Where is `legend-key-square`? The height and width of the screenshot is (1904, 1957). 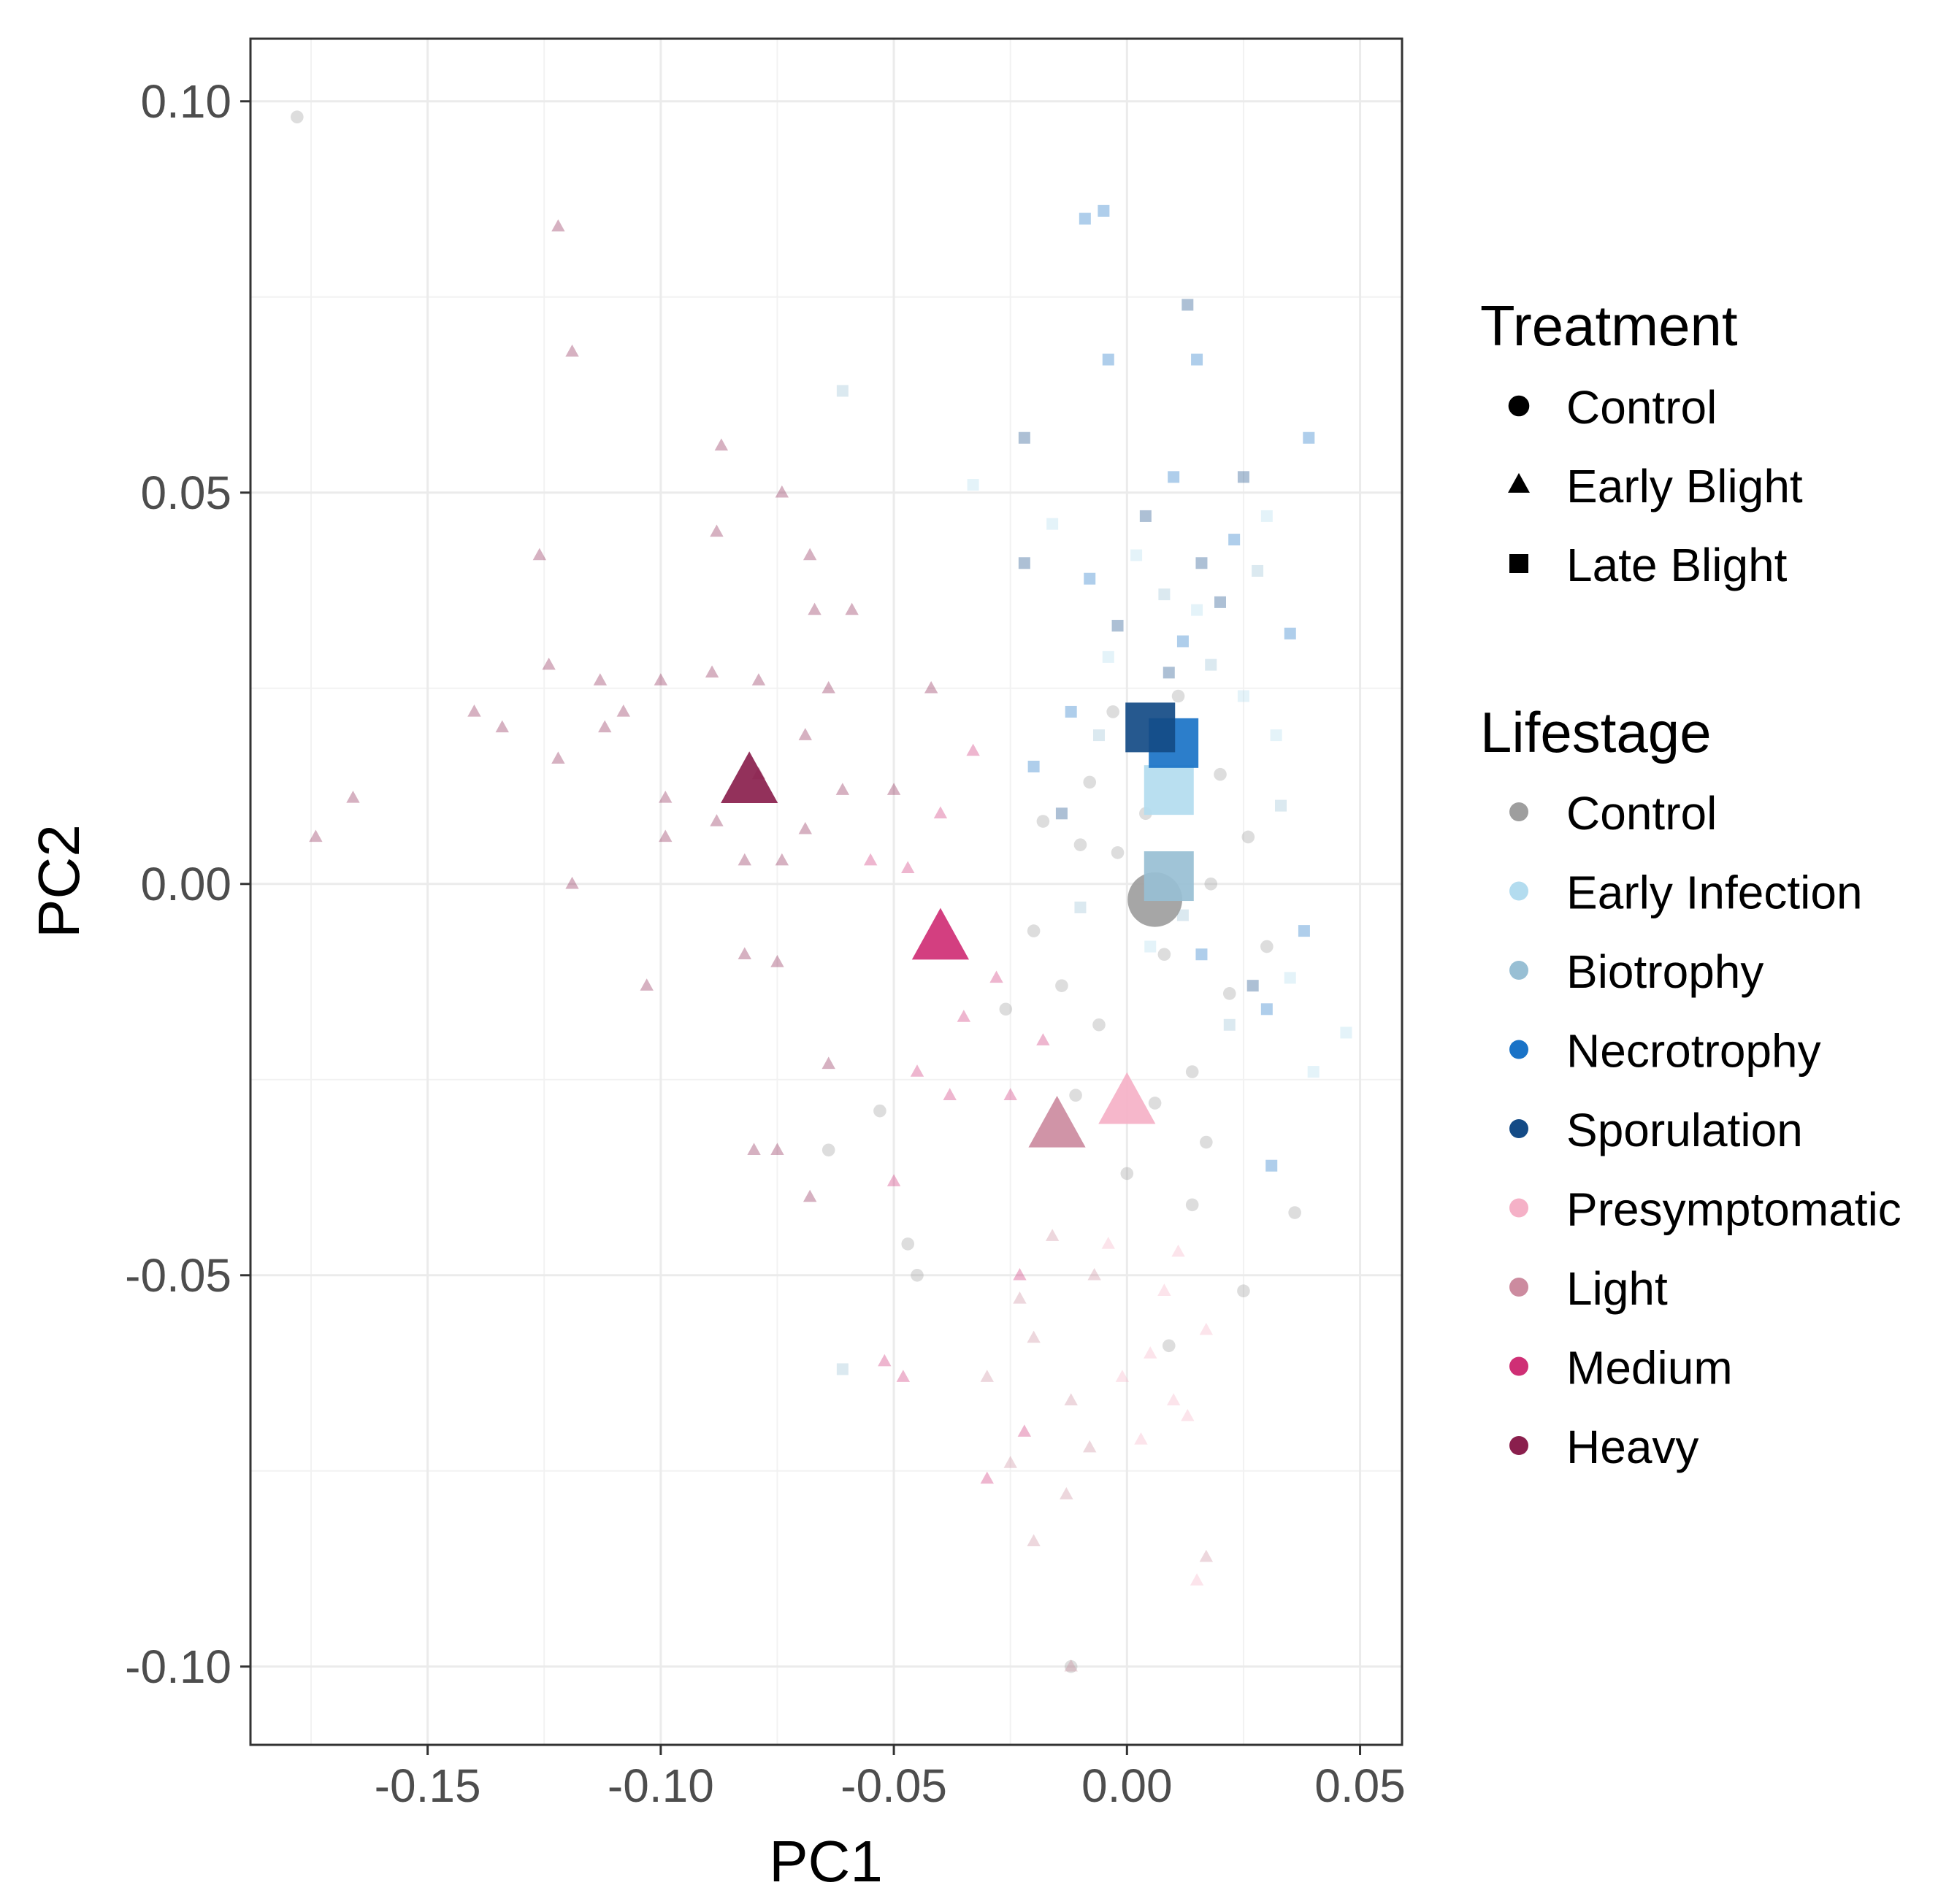 legend-key-square is located at coordinates (1519, 563).